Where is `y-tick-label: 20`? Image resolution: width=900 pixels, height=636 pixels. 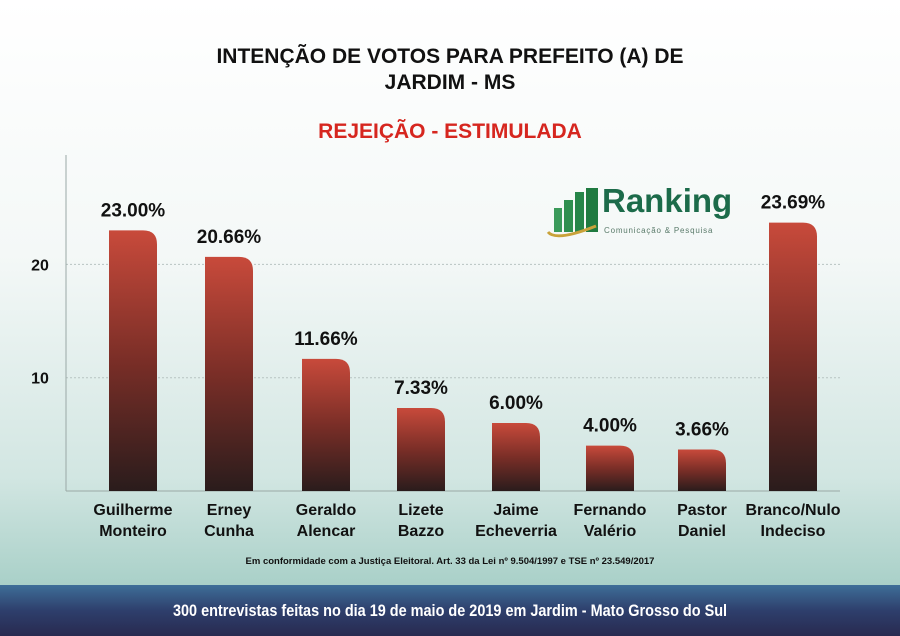 y-tick-label: 20 is located at coordinates (40, 265).